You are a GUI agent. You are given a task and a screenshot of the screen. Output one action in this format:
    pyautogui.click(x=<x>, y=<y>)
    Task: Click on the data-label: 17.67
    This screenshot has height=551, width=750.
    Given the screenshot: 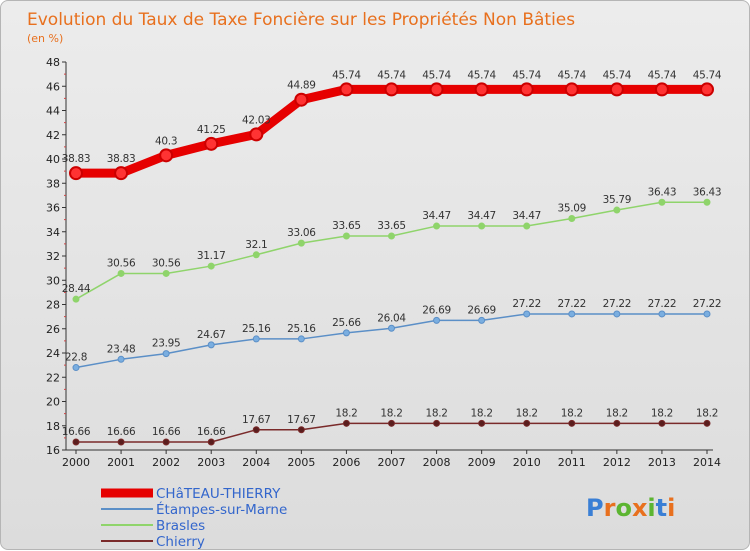 What is the action you would take?
    pyautogui.click(x=256, y=420)
    